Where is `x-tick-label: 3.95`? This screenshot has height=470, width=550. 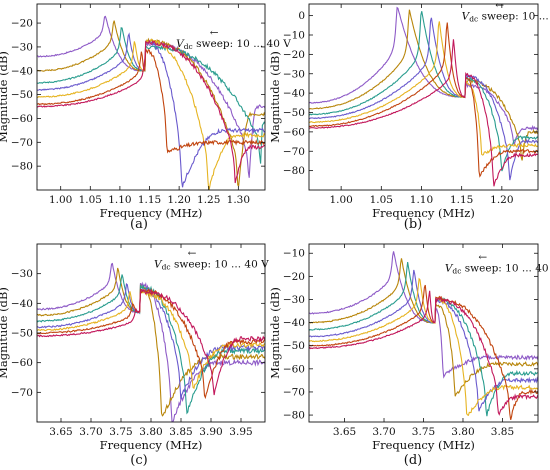 x-tick-label: 3.95 is located at coordinates (240, 432).